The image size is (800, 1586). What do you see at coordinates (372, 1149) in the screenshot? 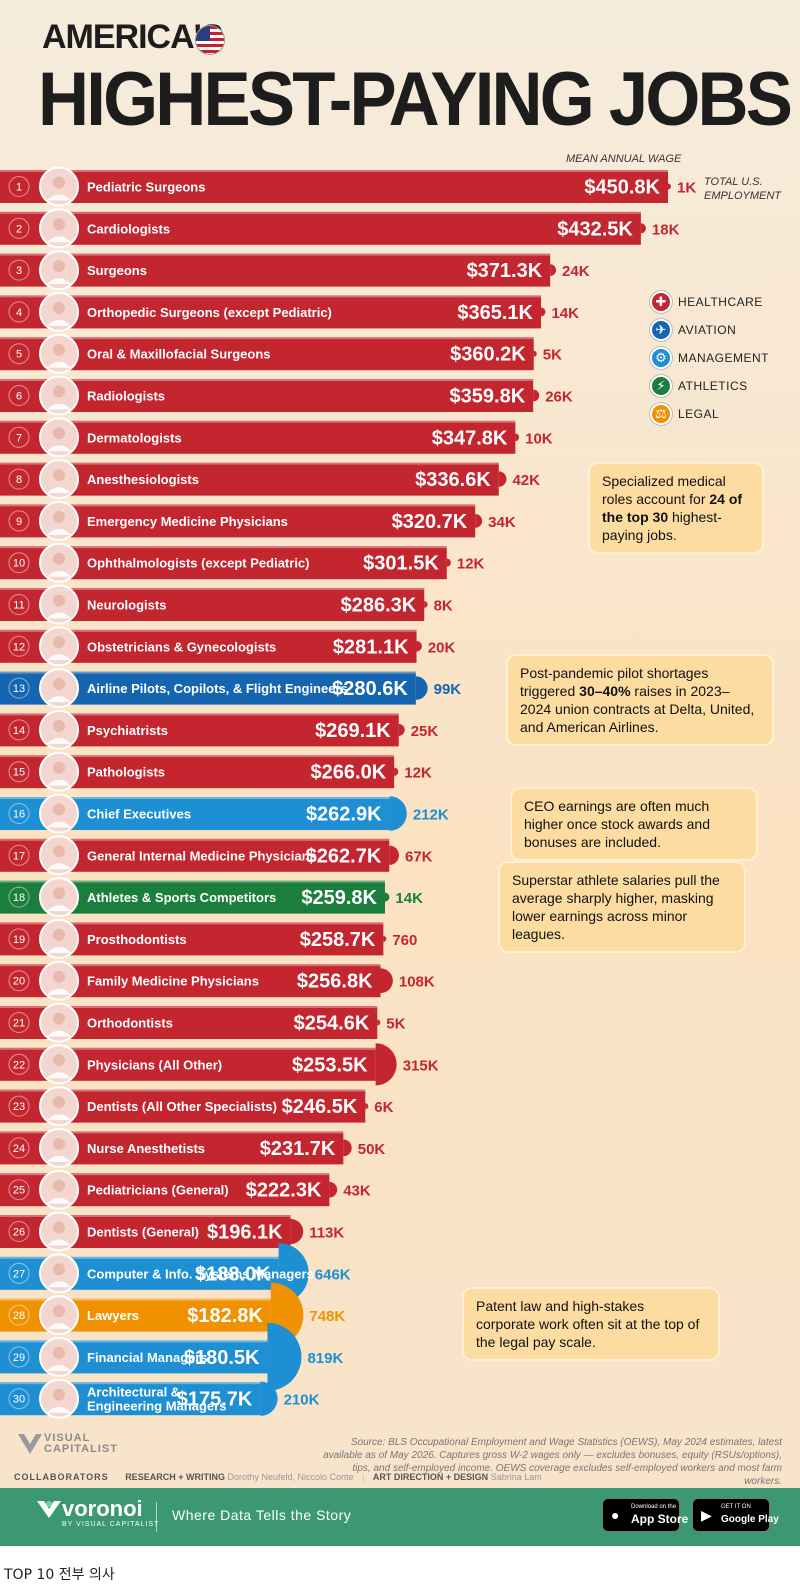
I see `employment-label: 50K` at bounding box center [372, 1149].